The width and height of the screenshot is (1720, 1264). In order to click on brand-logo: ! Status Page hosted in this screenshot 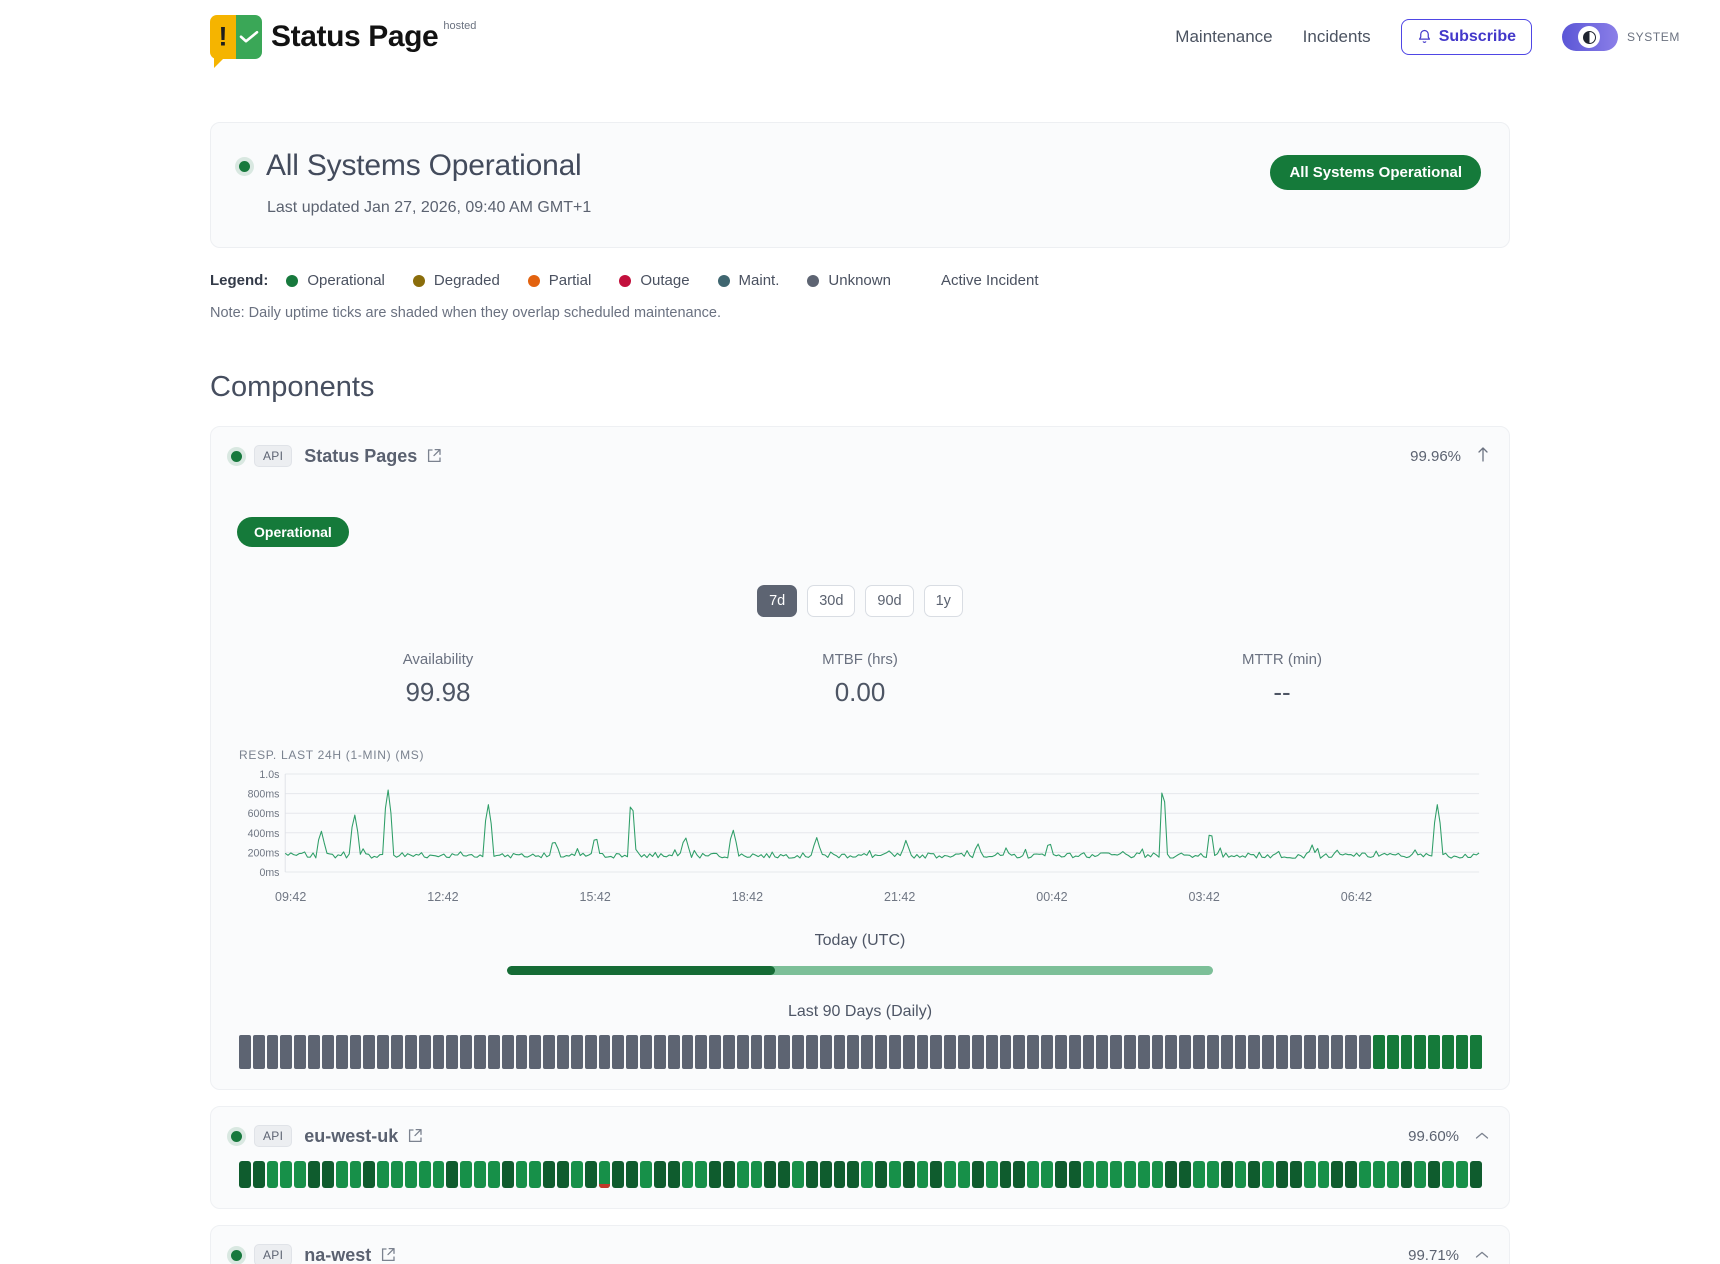, I will do `click(343, 41)`.